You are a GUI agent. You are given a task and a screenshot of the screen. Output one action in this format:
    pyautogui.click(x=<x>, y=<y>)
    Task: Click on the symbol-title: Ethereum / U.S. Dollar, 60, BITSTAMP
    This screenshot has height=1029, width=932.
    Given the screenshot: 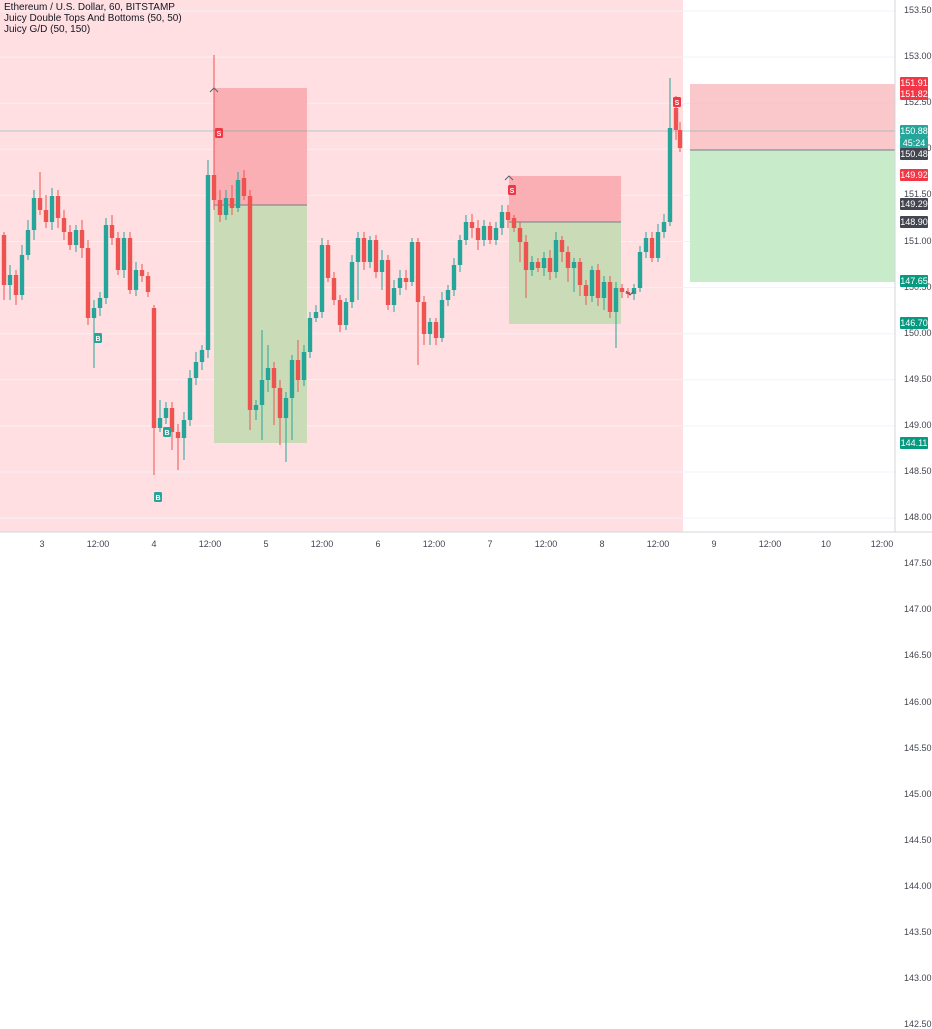 What is the action you would take?
    pyautogui.click(x=89, y=7)
    